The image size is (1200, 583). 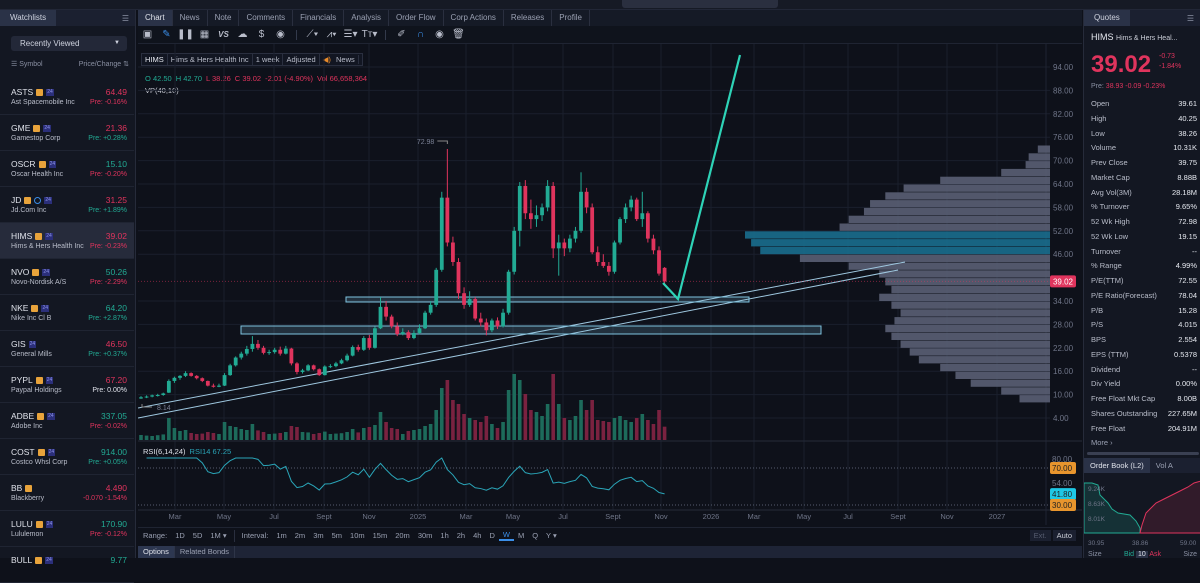 I want to click on tab-releases: Releases, so click(x=528, y=18).